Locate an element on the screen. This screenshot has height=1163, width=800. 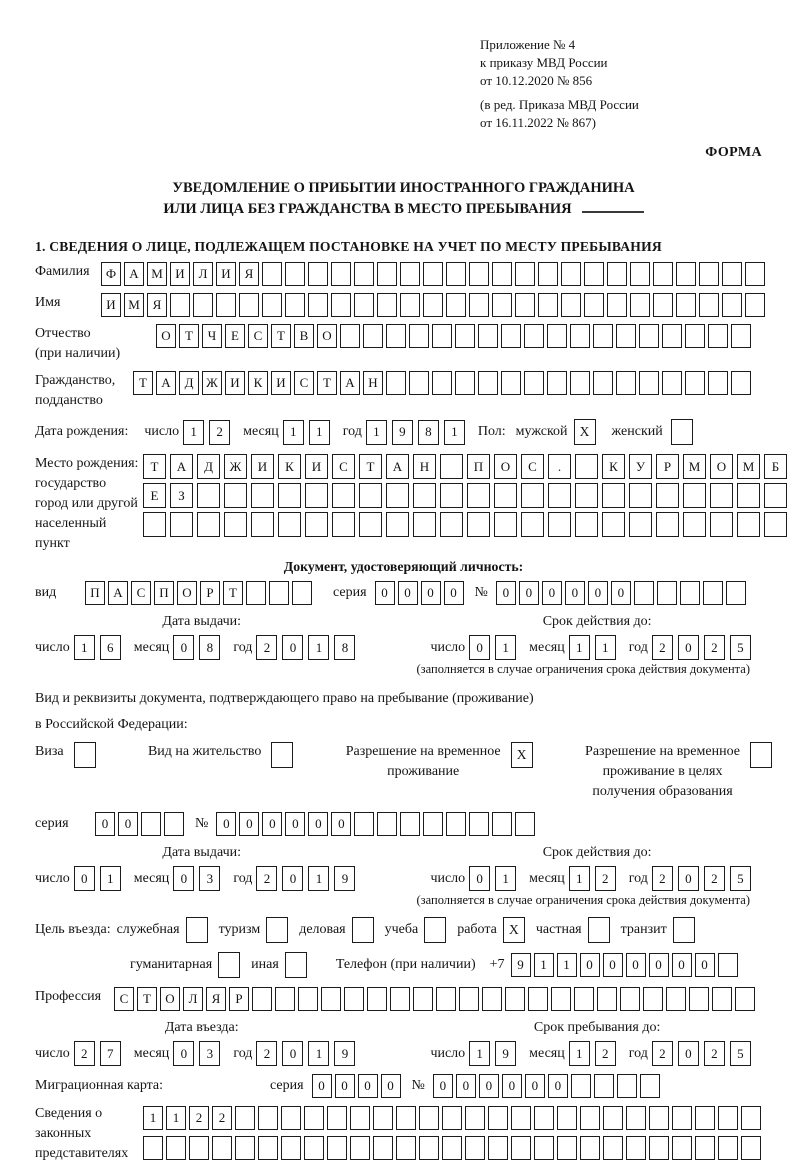
char-cell: Т is located at coordinates (189, 336).